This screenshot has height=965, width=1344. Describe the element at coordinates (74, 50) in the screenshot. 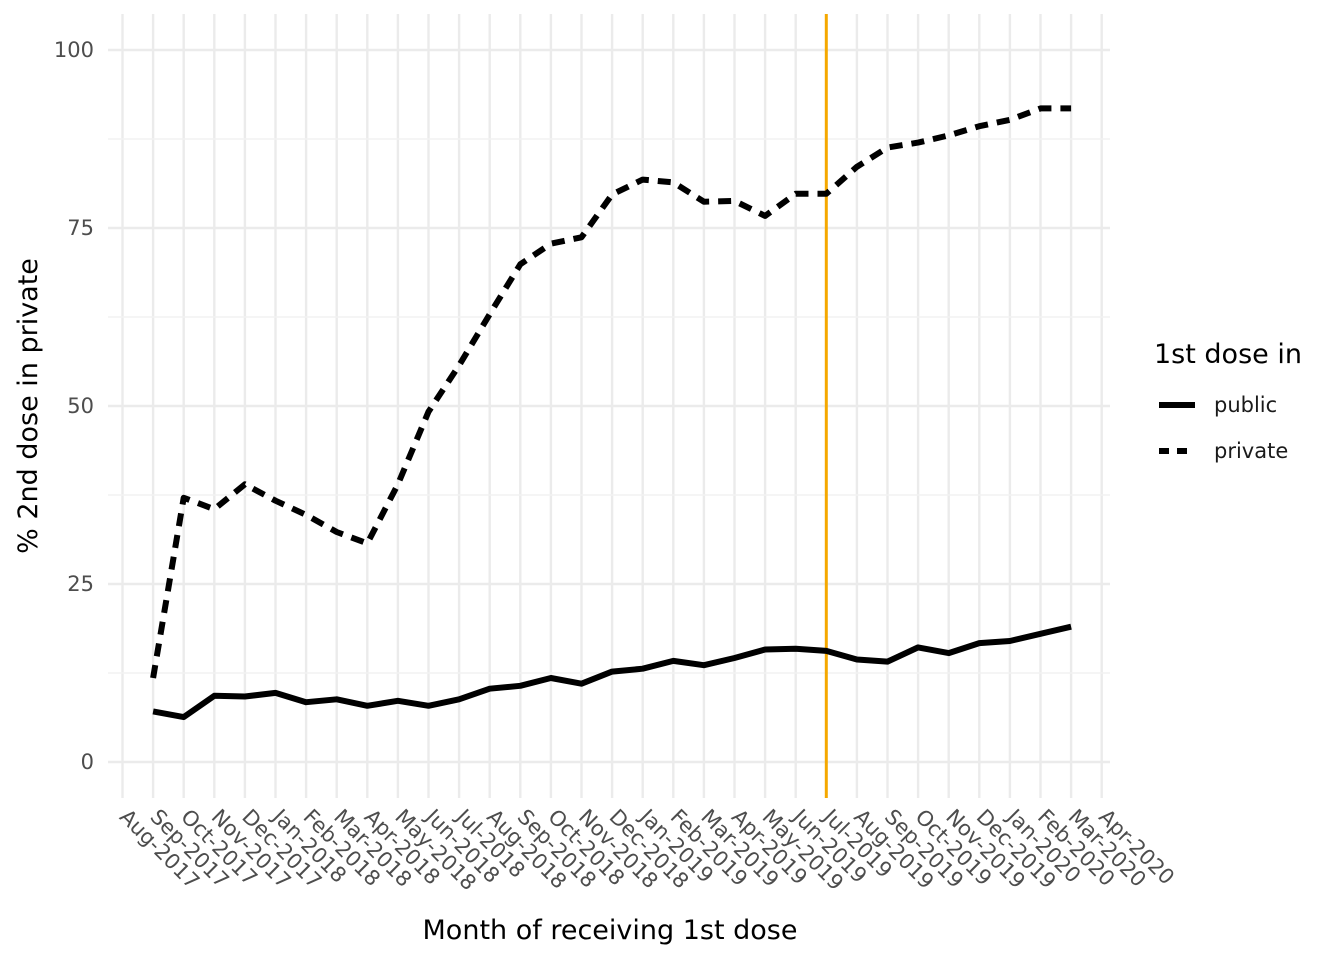

I see `y-tick-label: 100` at that location.